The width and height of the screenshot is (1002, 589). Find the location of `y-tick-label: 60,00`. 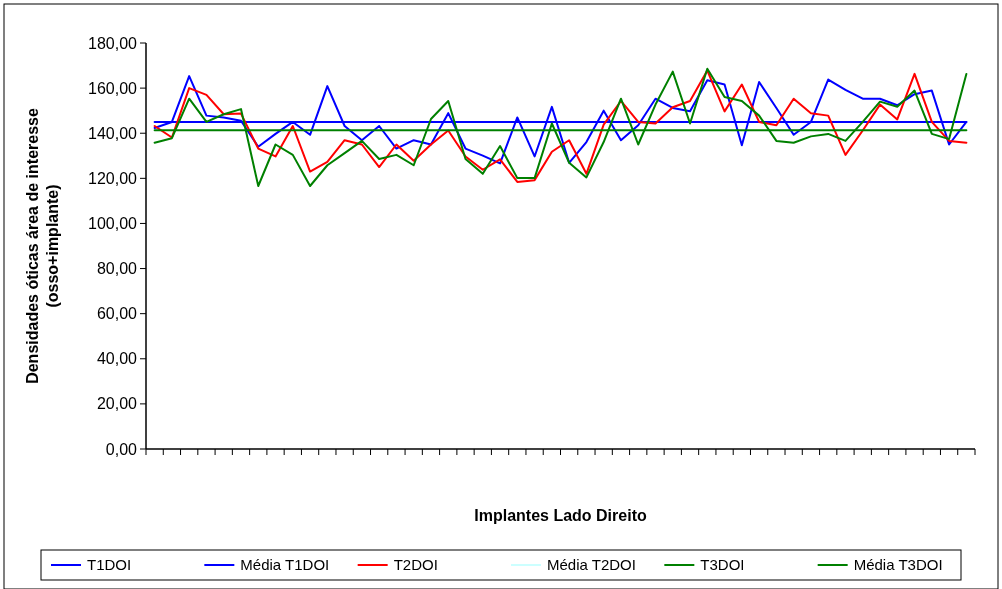

y-tick-label: 60,00 is located at coordinates (117, 314).